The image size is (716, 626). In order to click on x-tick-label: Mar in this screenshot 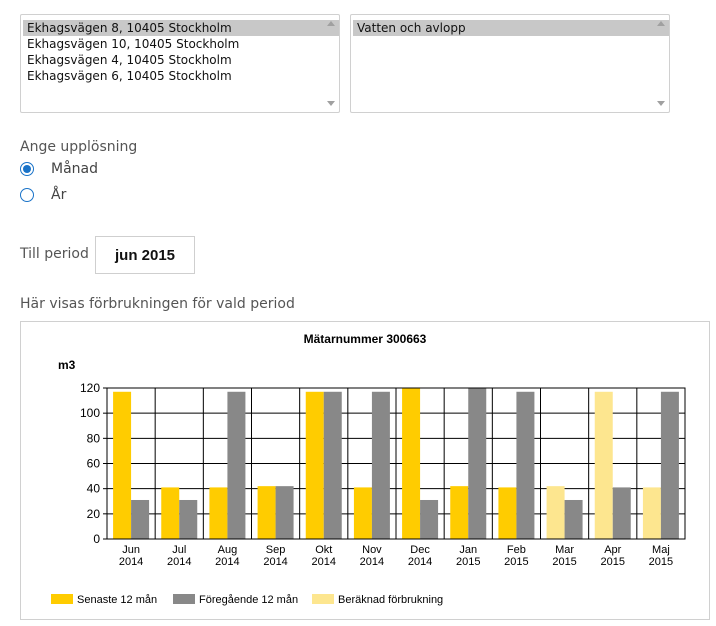, I will do `click(564, 550)`.